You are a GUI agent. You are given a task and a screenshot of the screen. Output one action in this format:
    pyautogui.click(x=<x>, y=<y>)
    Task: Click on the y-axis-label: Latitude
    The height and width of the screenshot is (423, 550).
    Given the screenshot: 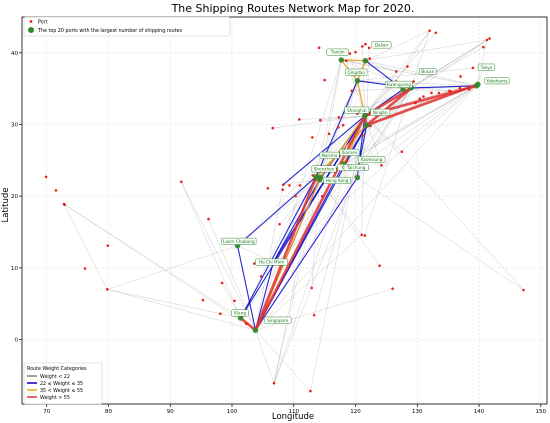 What is the action you would take?
    pyautogui.click(x=6, y=205)
    